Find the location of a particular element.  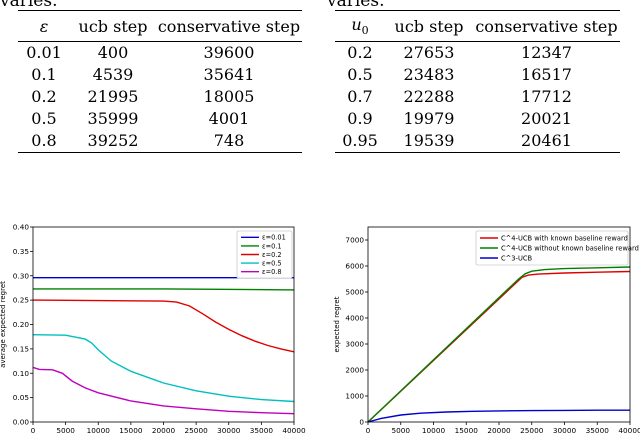

y-tick-label: 0.30 is located at coordinates (21, 275).